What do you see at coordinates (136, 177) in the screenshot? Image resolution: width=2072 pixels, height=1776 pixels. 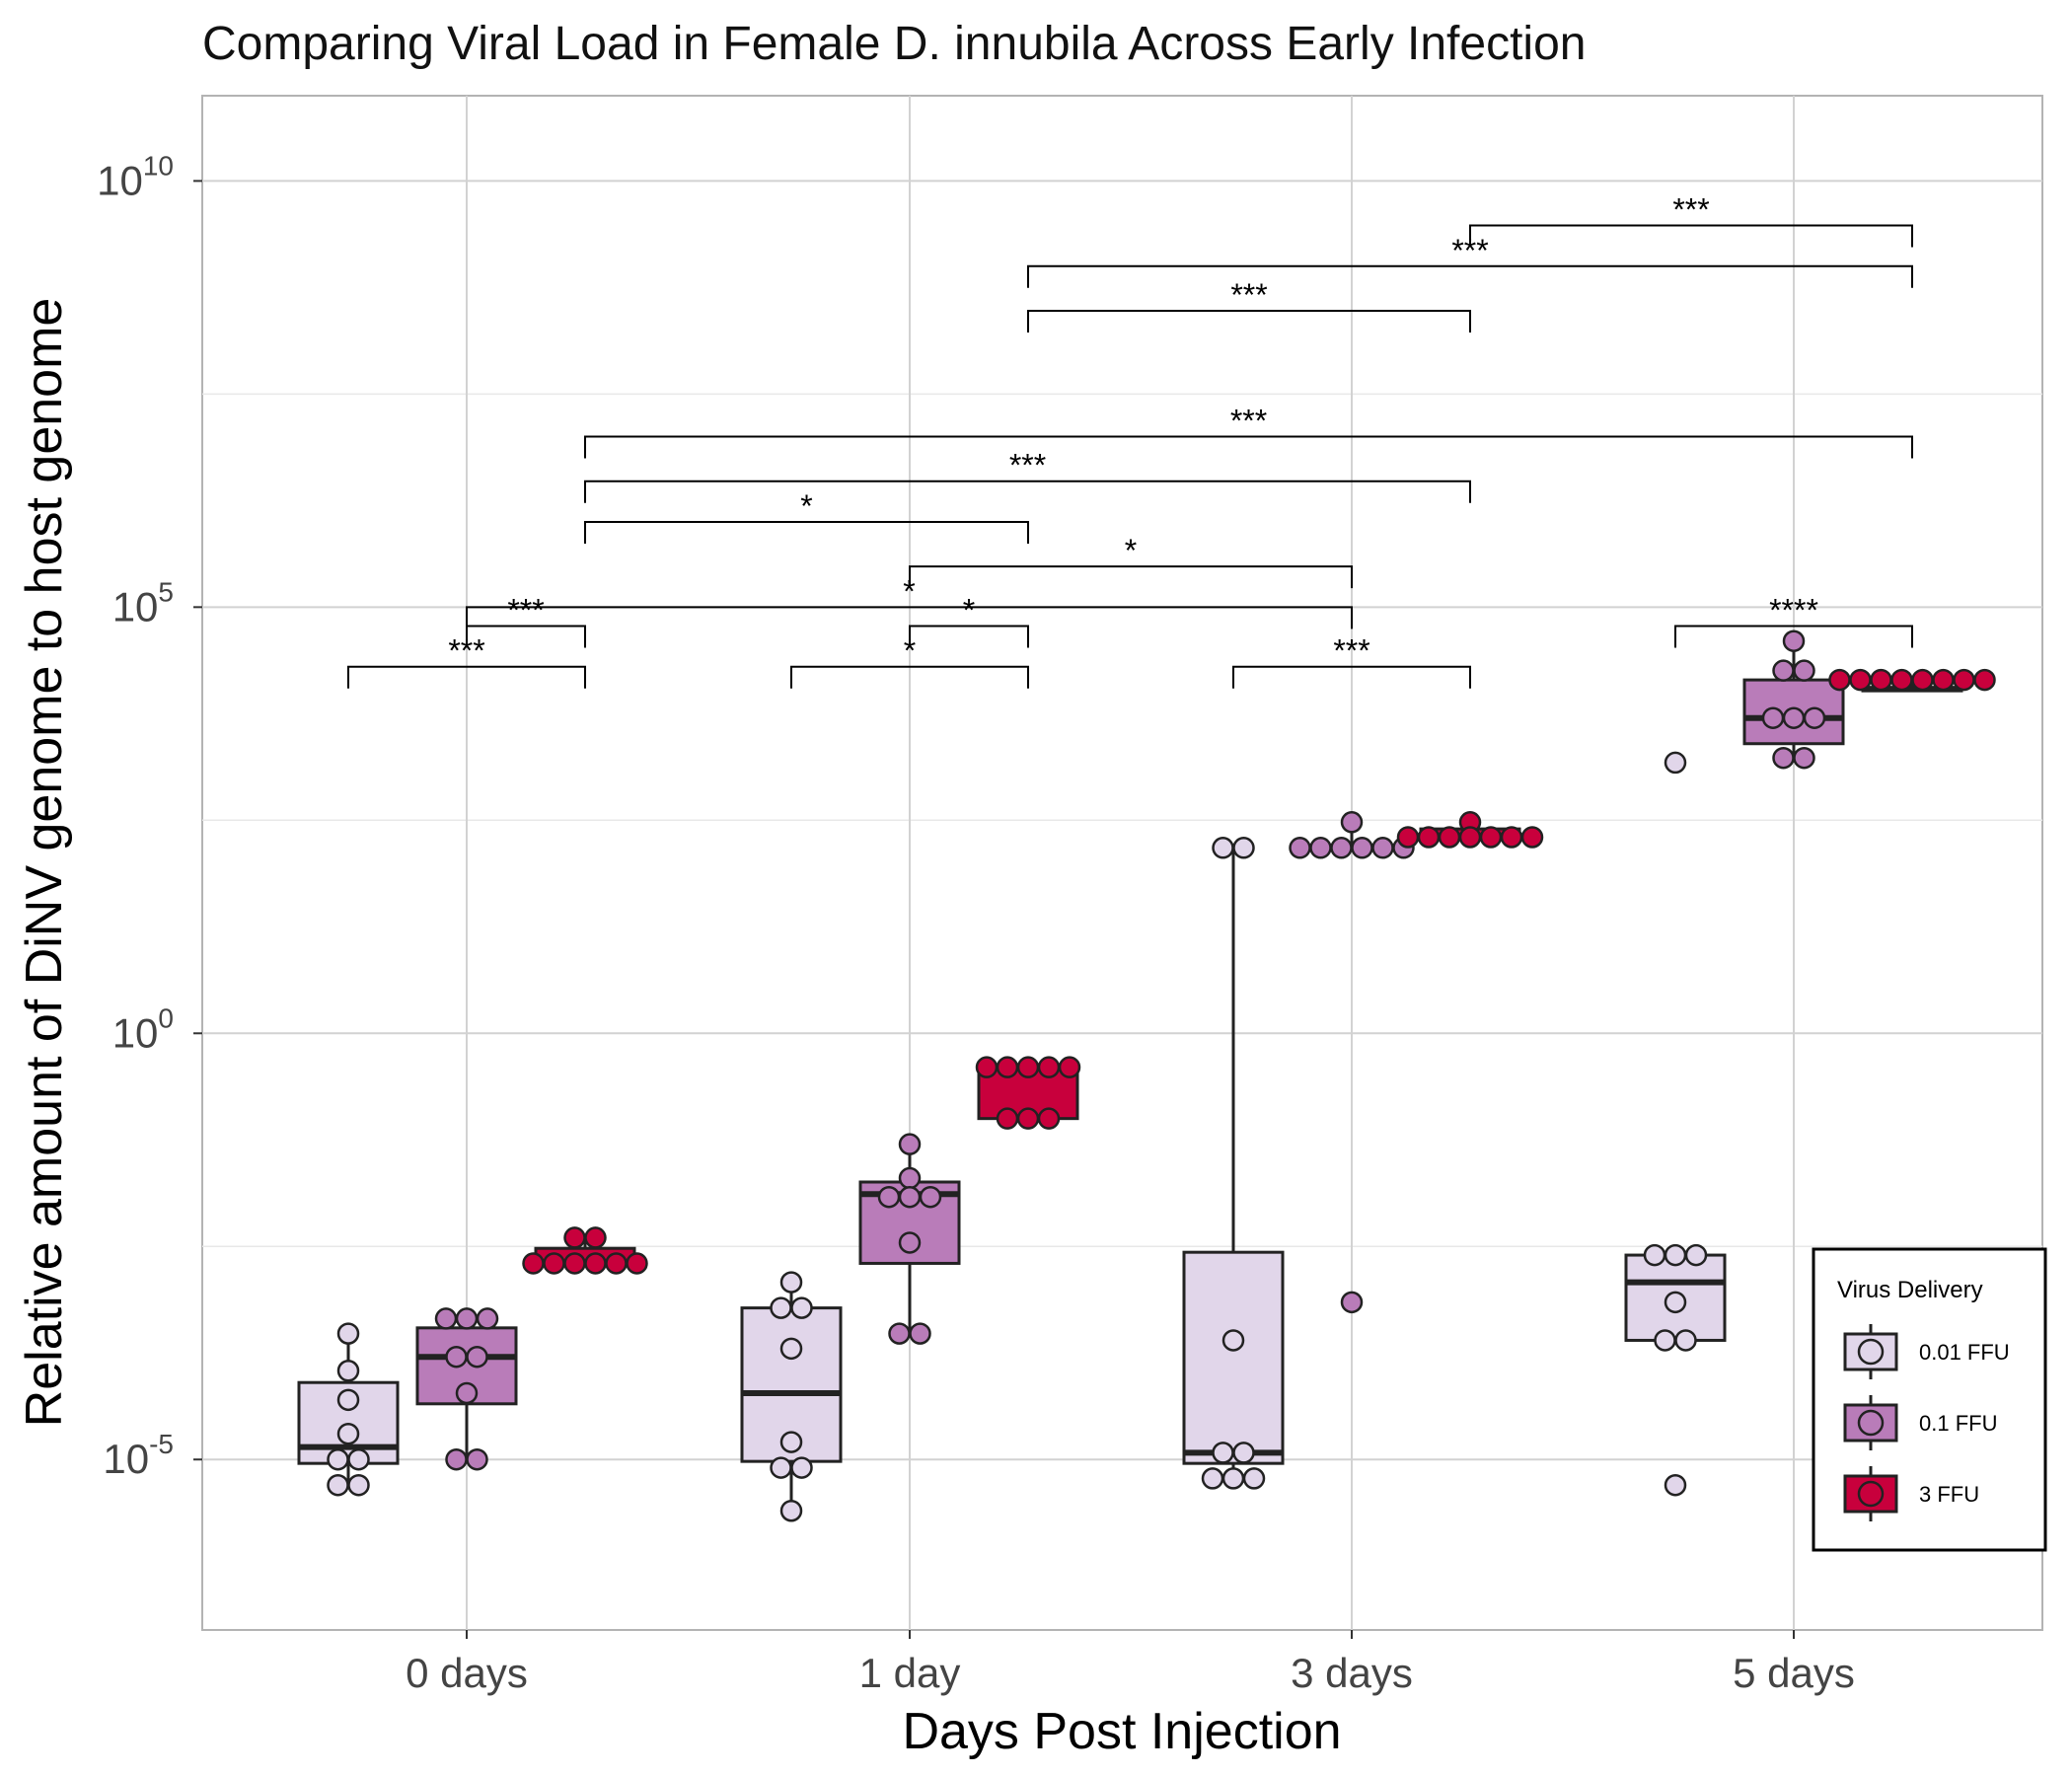 I see `y-tick-label: 10¹⁰` at bounding box center [136, 177].